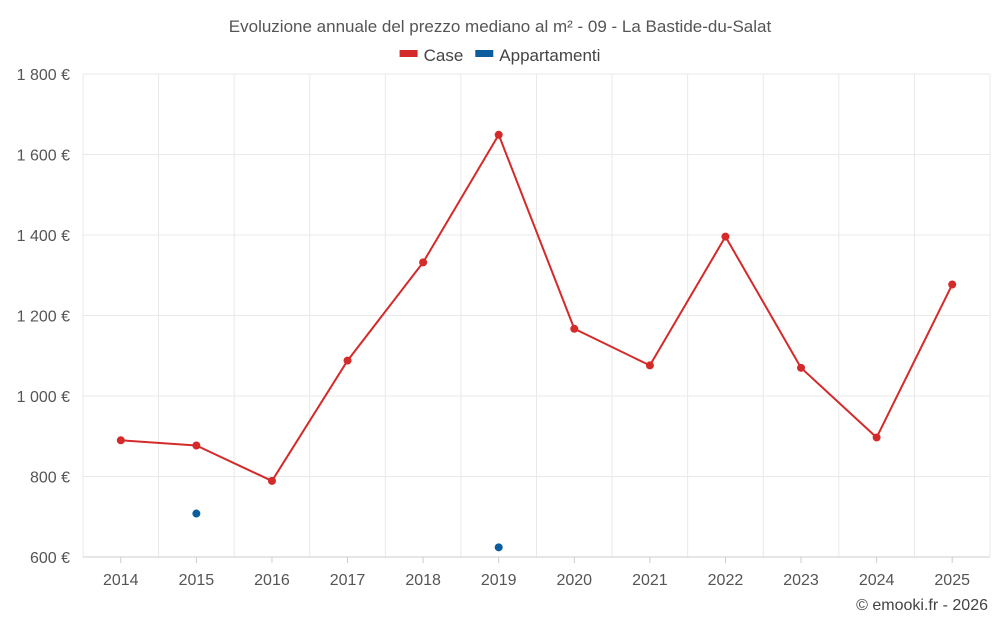 This screenshot has height=625, width=1000. I want to click on x-tick-label: 2021, so click(650, 580).